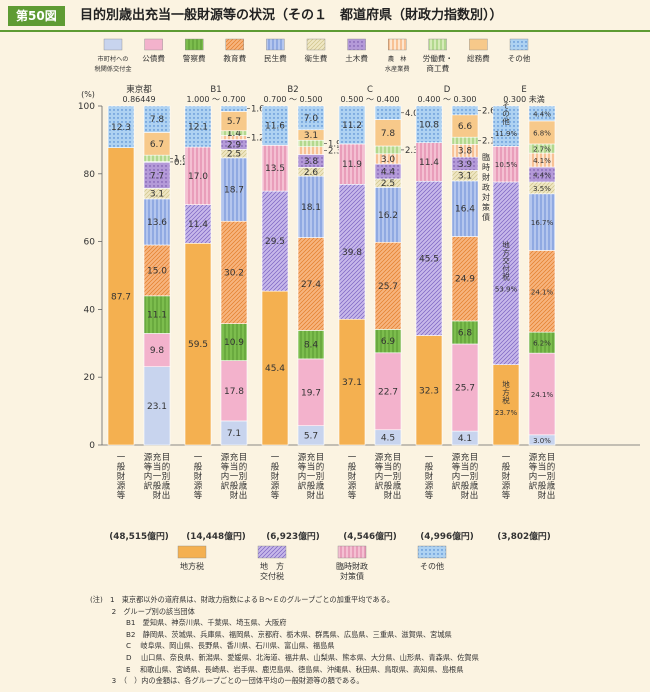  What do you see at coordinates (316, 58) in the screenshot?
I see `legend-label: 衛生費` at bounding box center [316, 58].